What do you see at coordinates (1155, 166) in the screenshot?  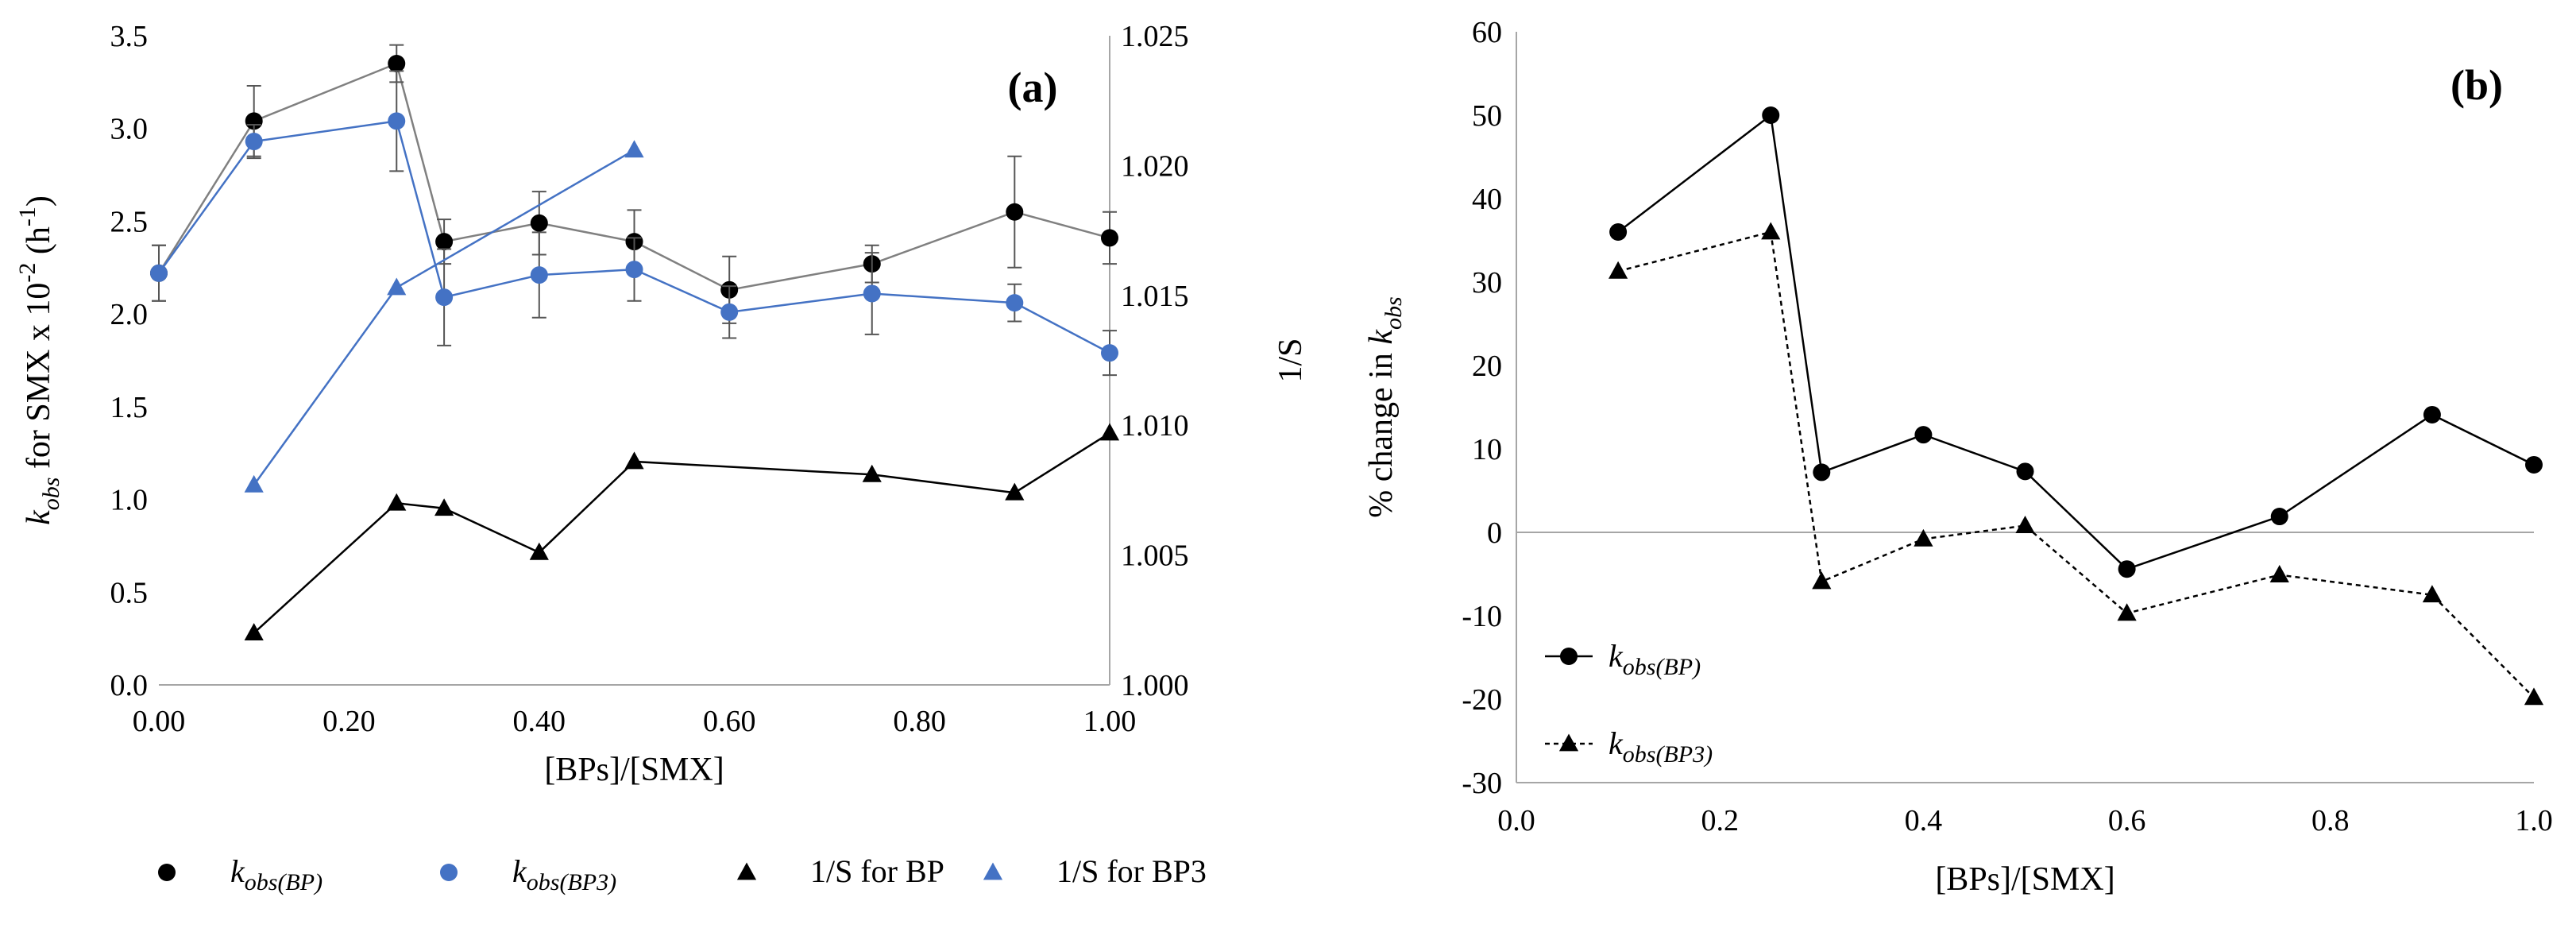 I see `y2-tick-label: 1.020` at bounding box center [1155, 166].